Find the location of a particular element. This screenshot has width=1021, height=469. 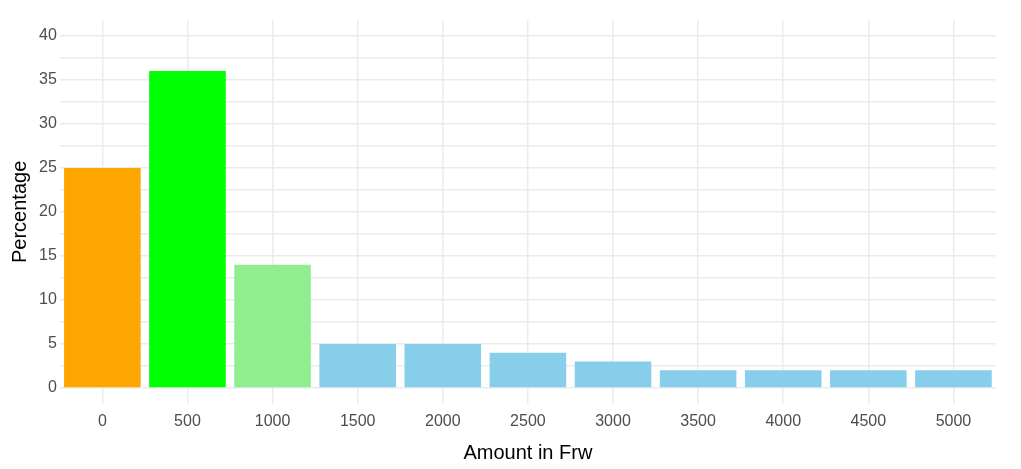

y-tick-label: 10 is located at coordinates (48, 299).